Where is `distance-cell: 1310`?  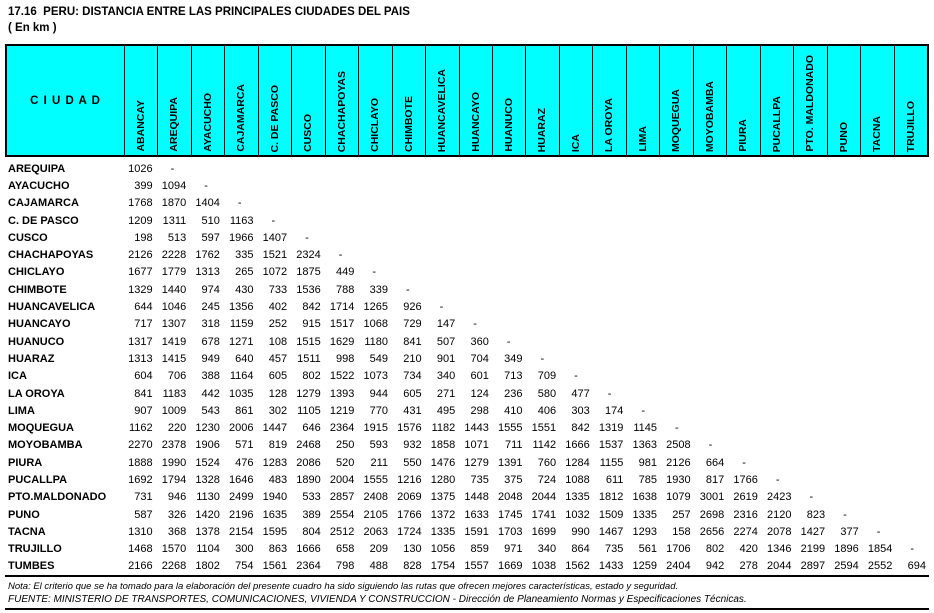 distance-cell: 1310 is located at coordinates (140, 531).